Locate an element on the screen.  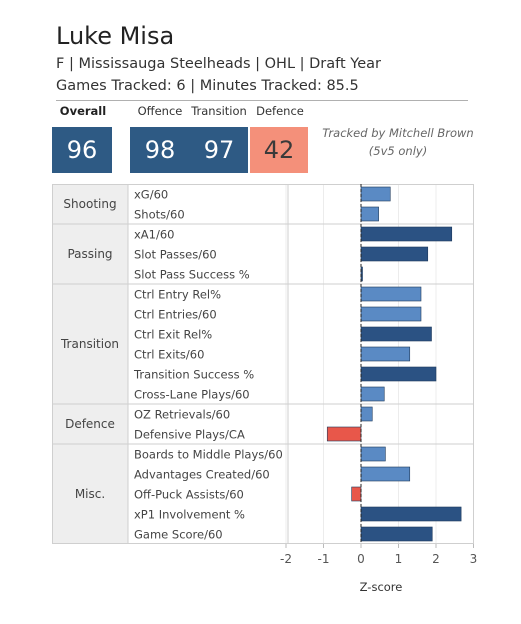
tracker-note-line2: (5v5 only) is located at coordinates (398, 151).